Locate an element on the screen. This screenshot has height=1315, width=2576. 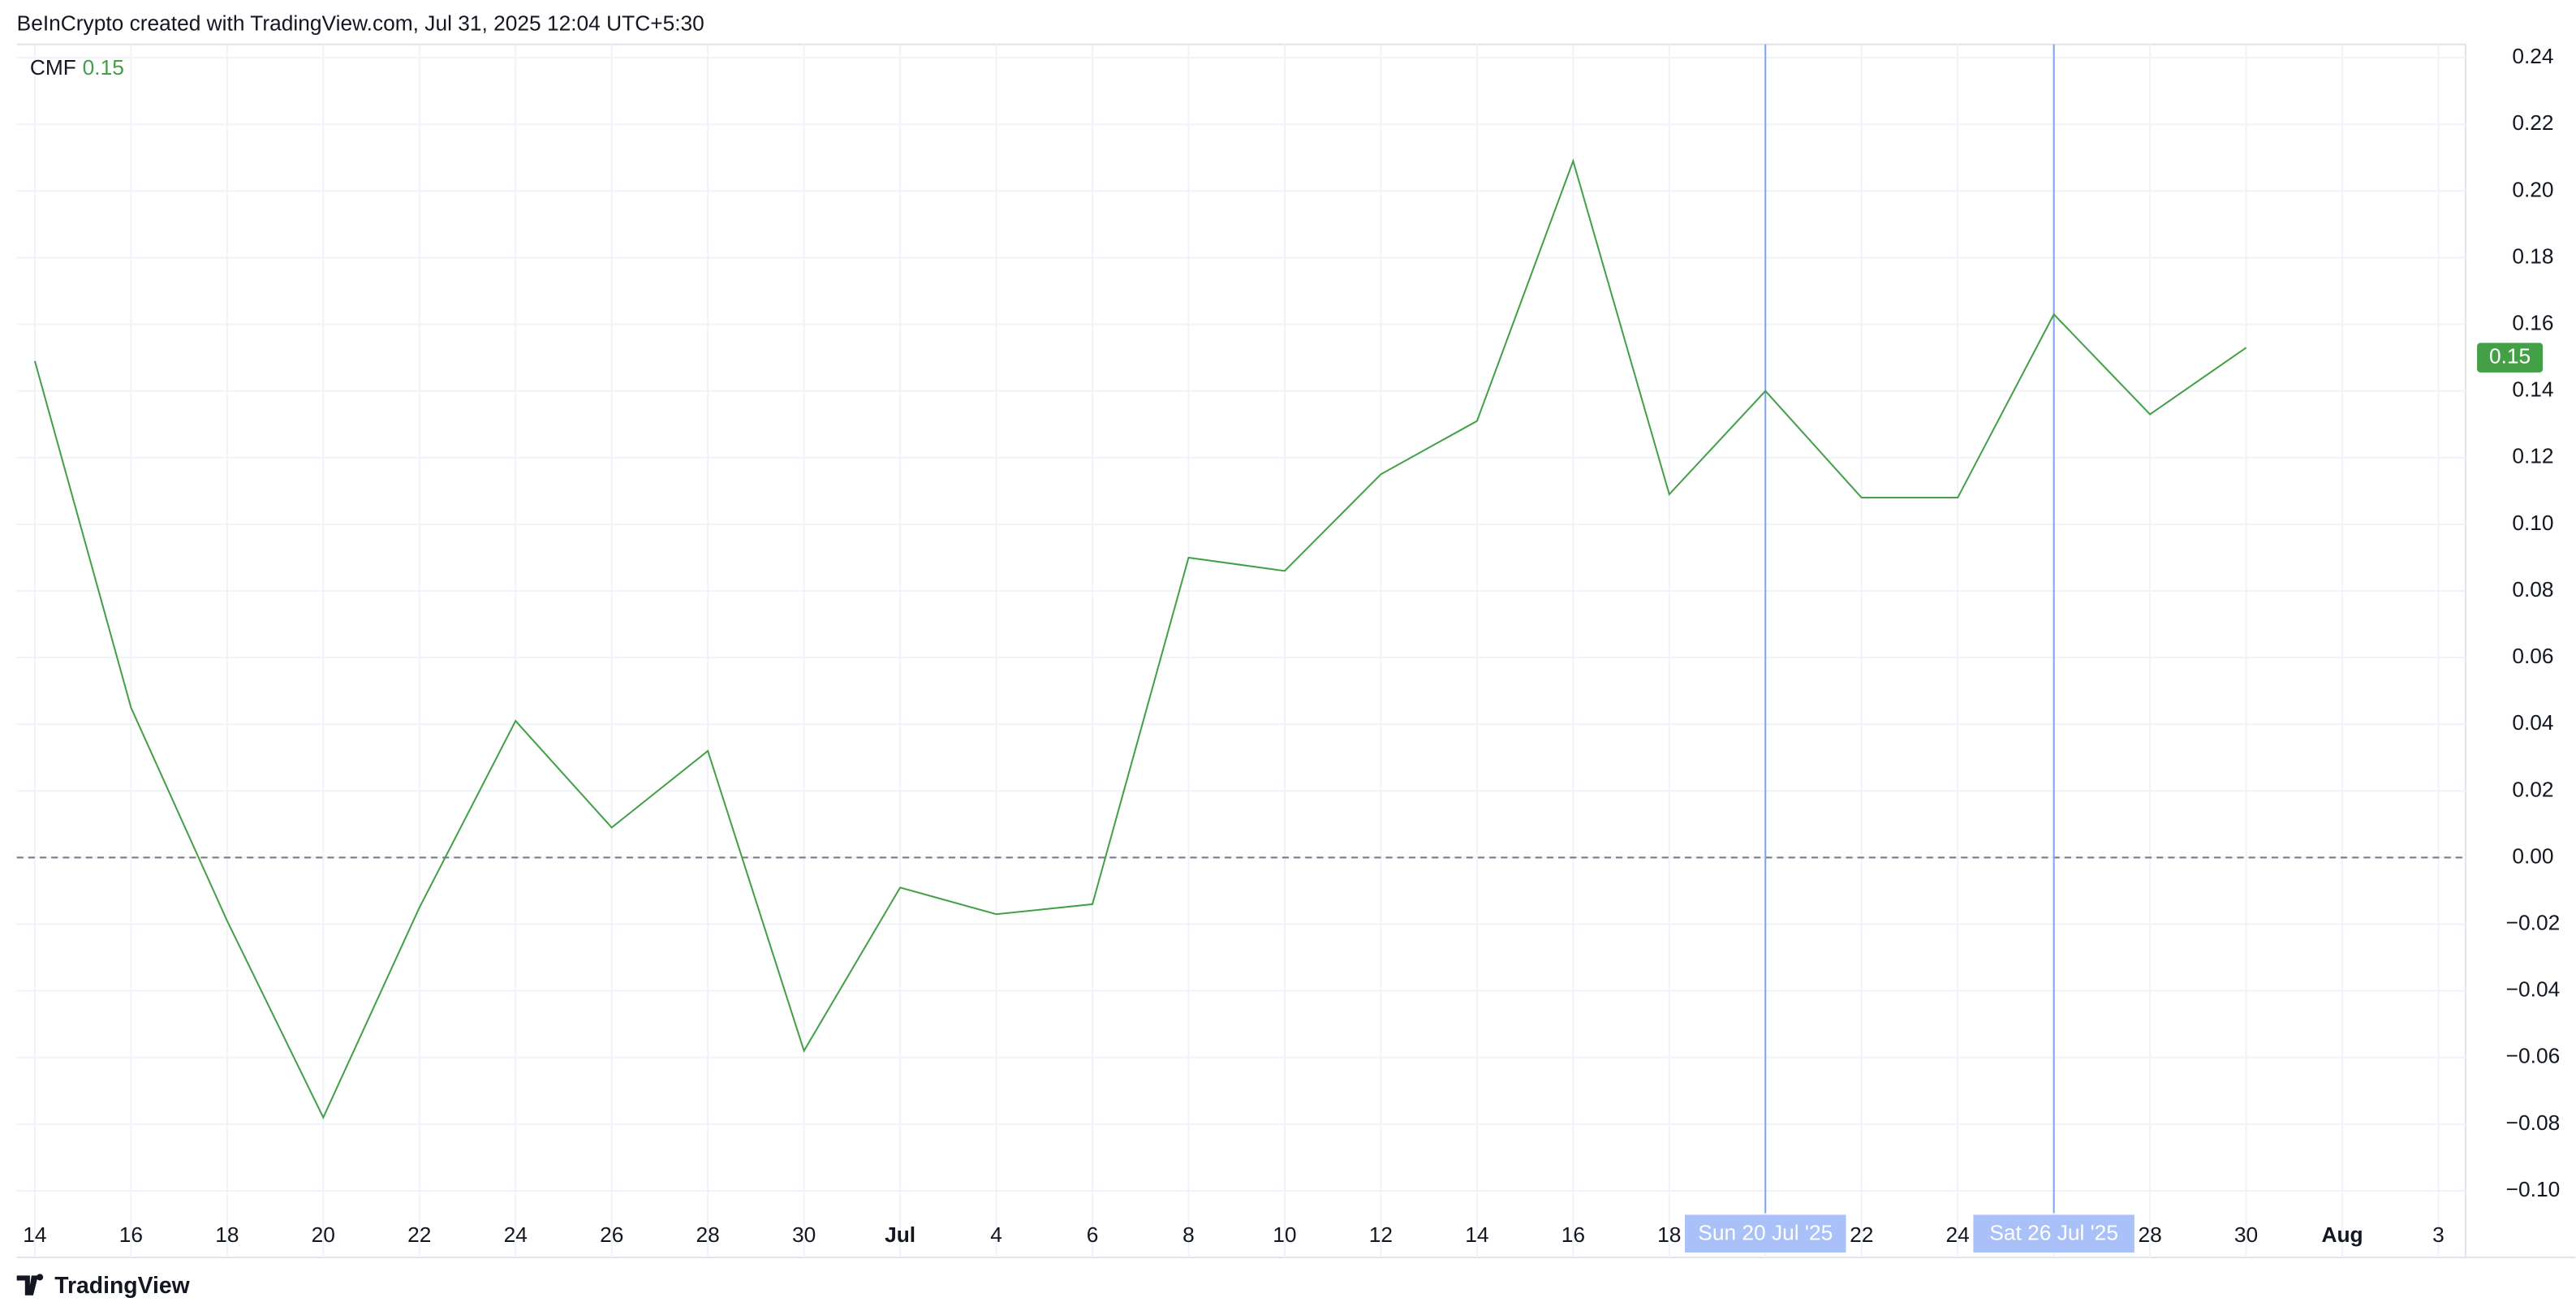
footer: TradingView is located at coordinates (122, 1286).